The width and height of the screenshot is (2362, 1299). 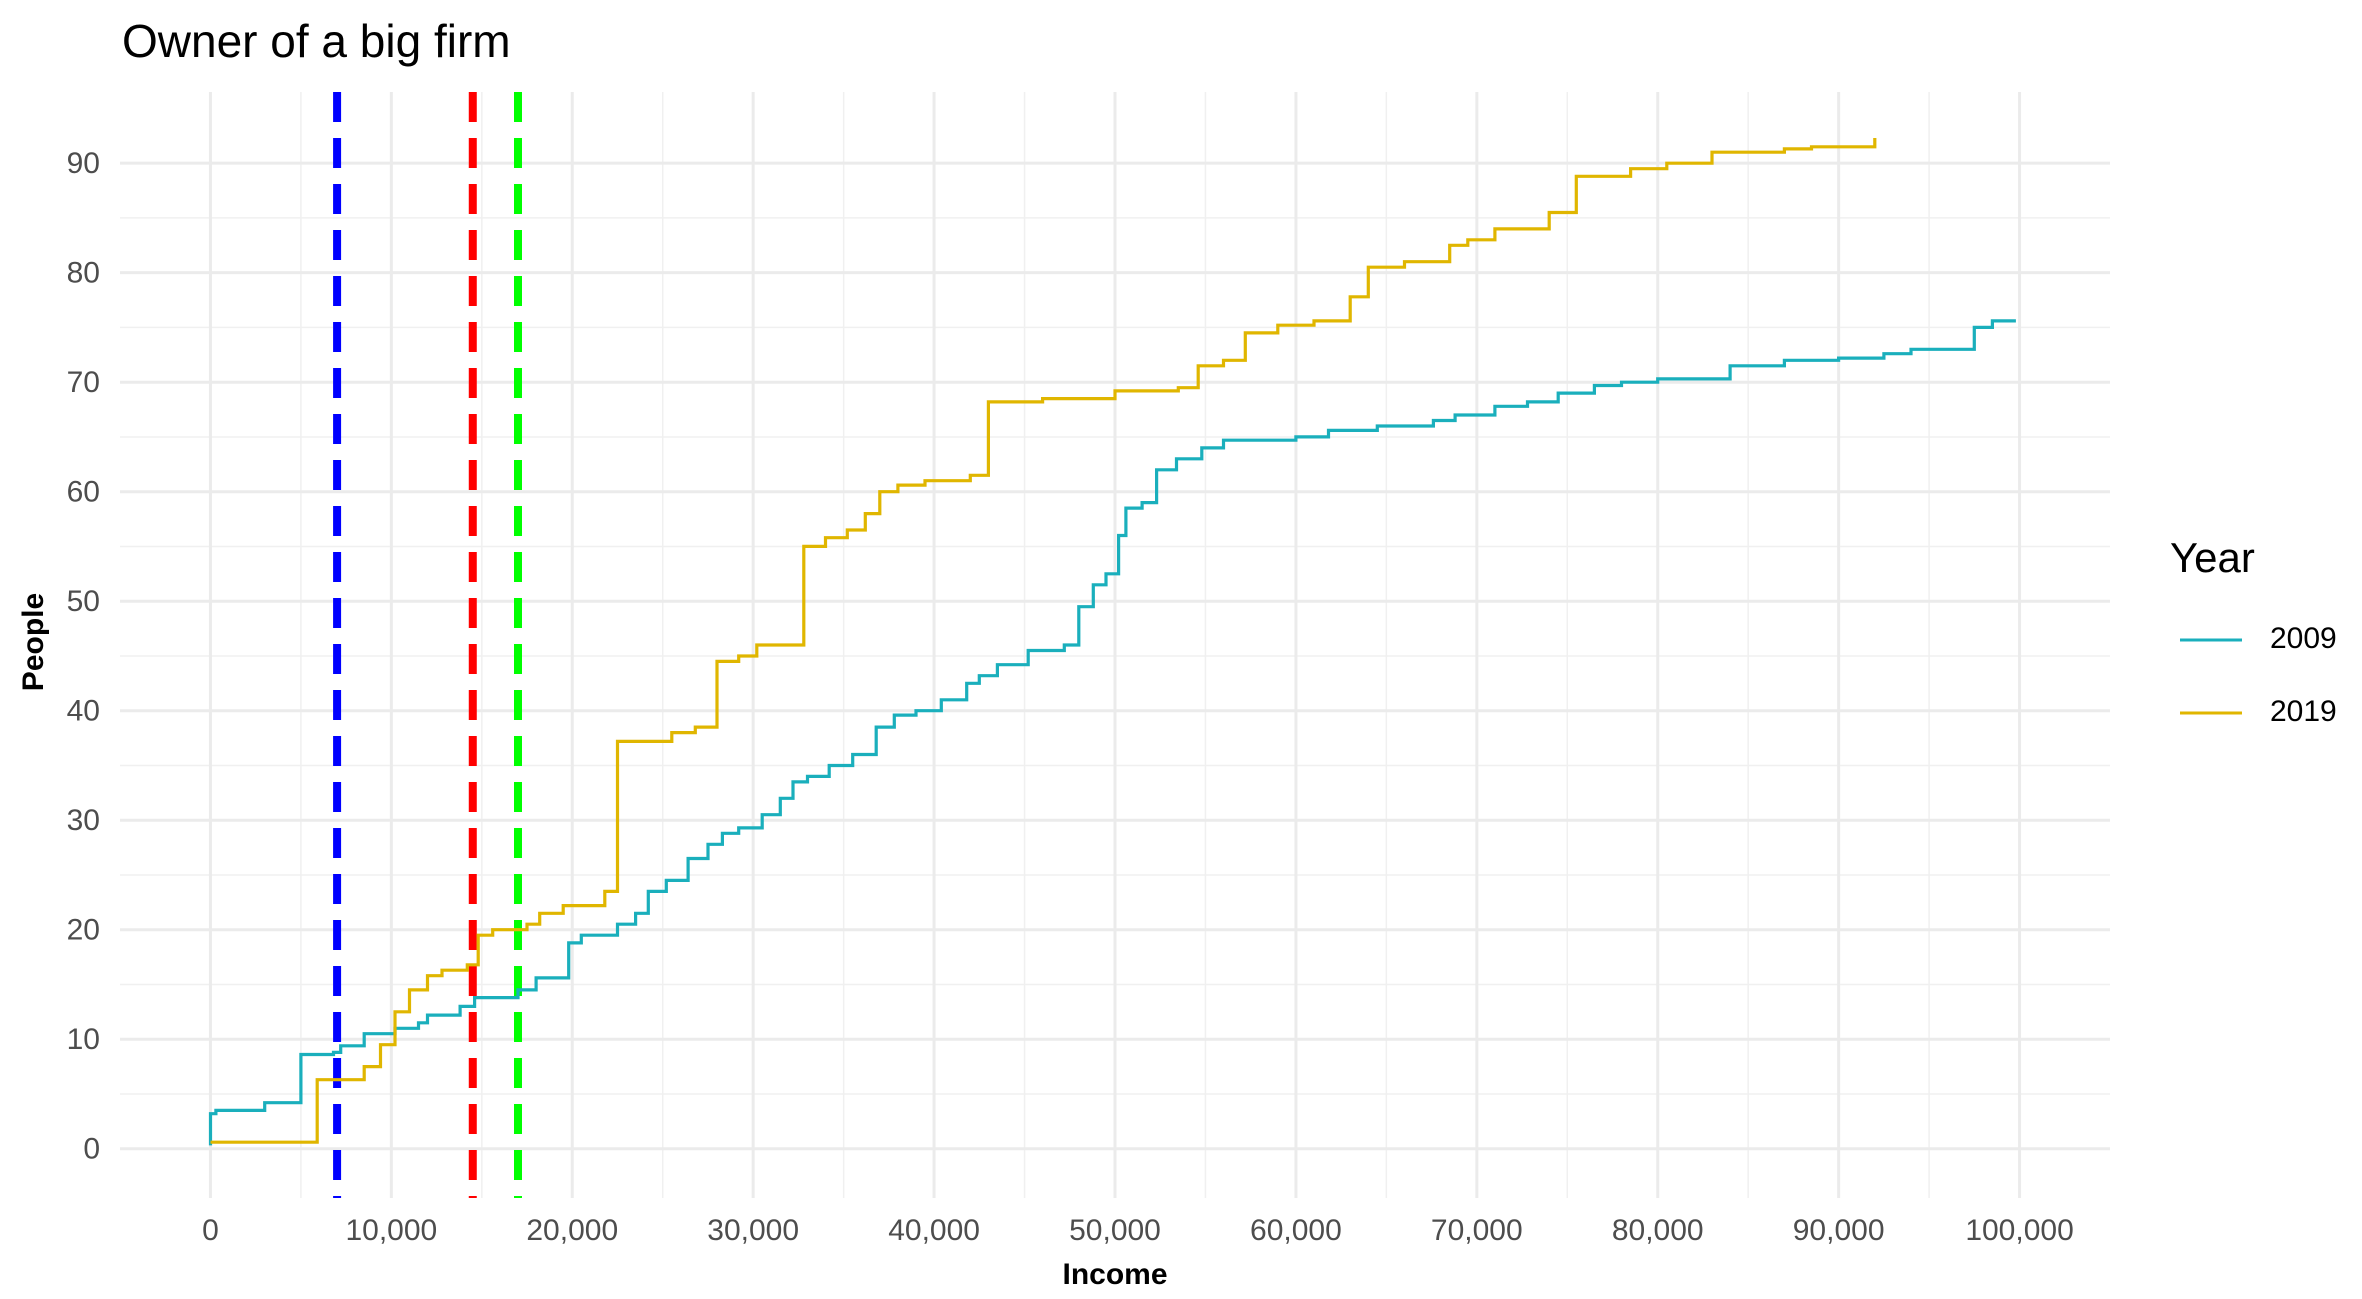 I want to click on legend-title: Year, so click(x=2212, y=557).